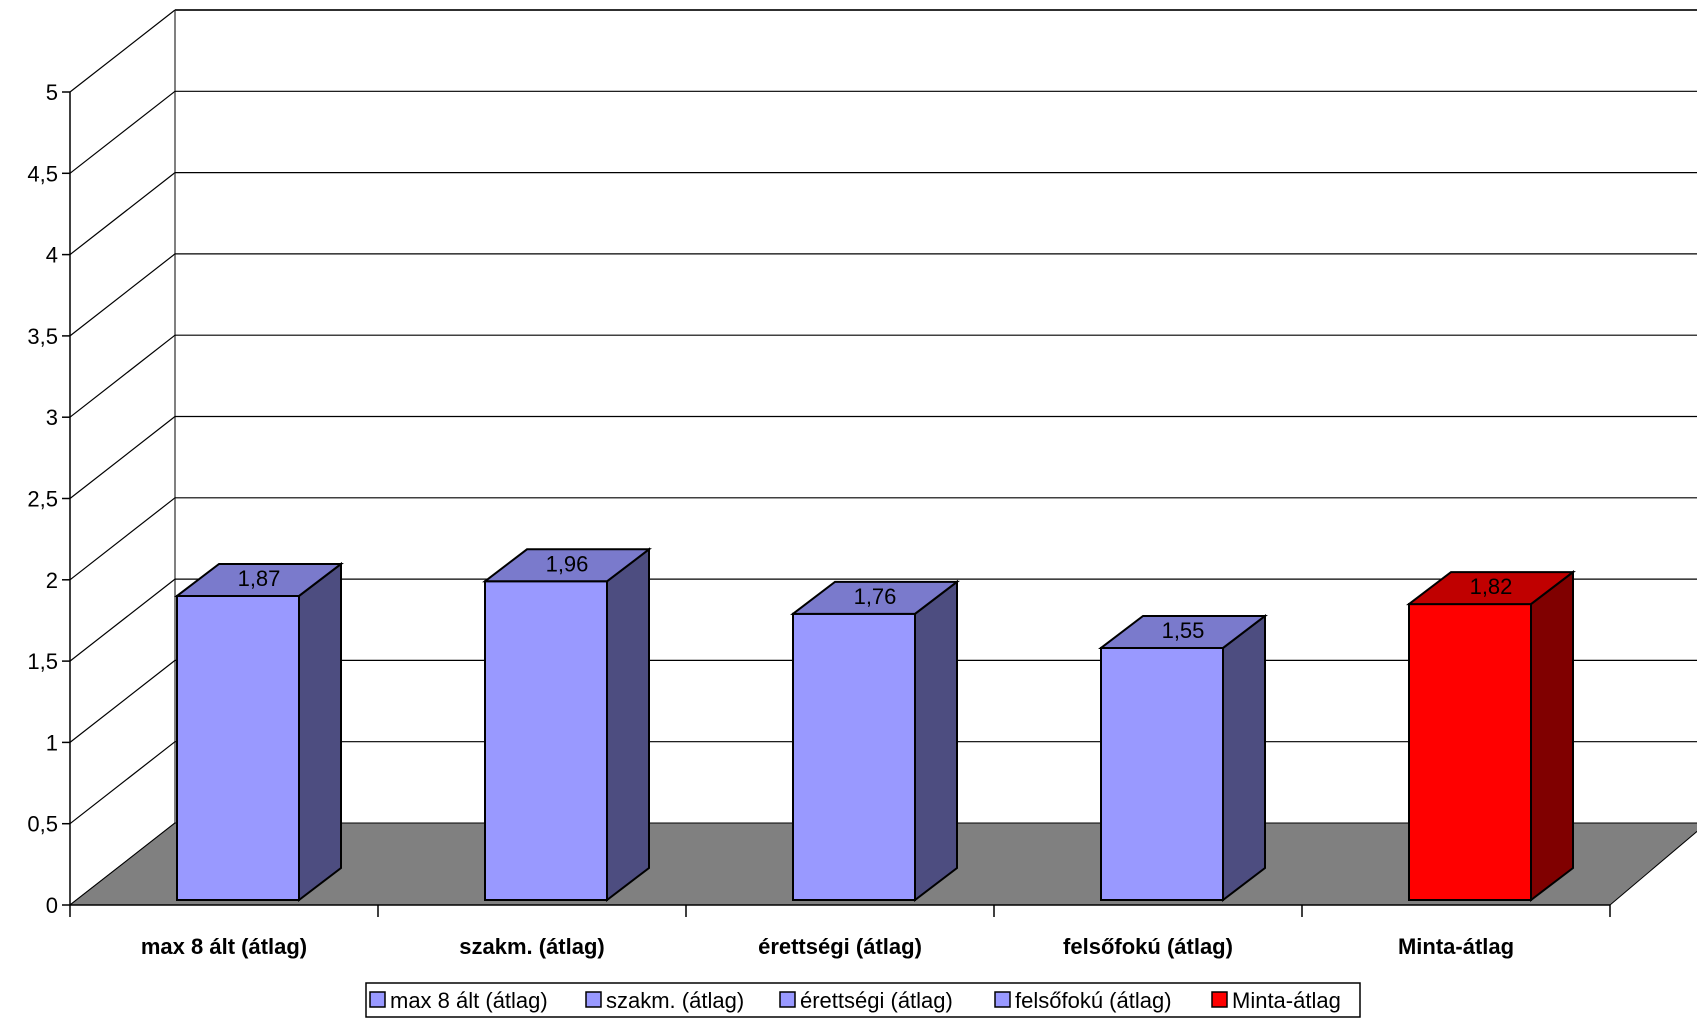 The image size is (1697, 1023). I want to click on legend-label: szakm. (átlag), so click(675, 1000).